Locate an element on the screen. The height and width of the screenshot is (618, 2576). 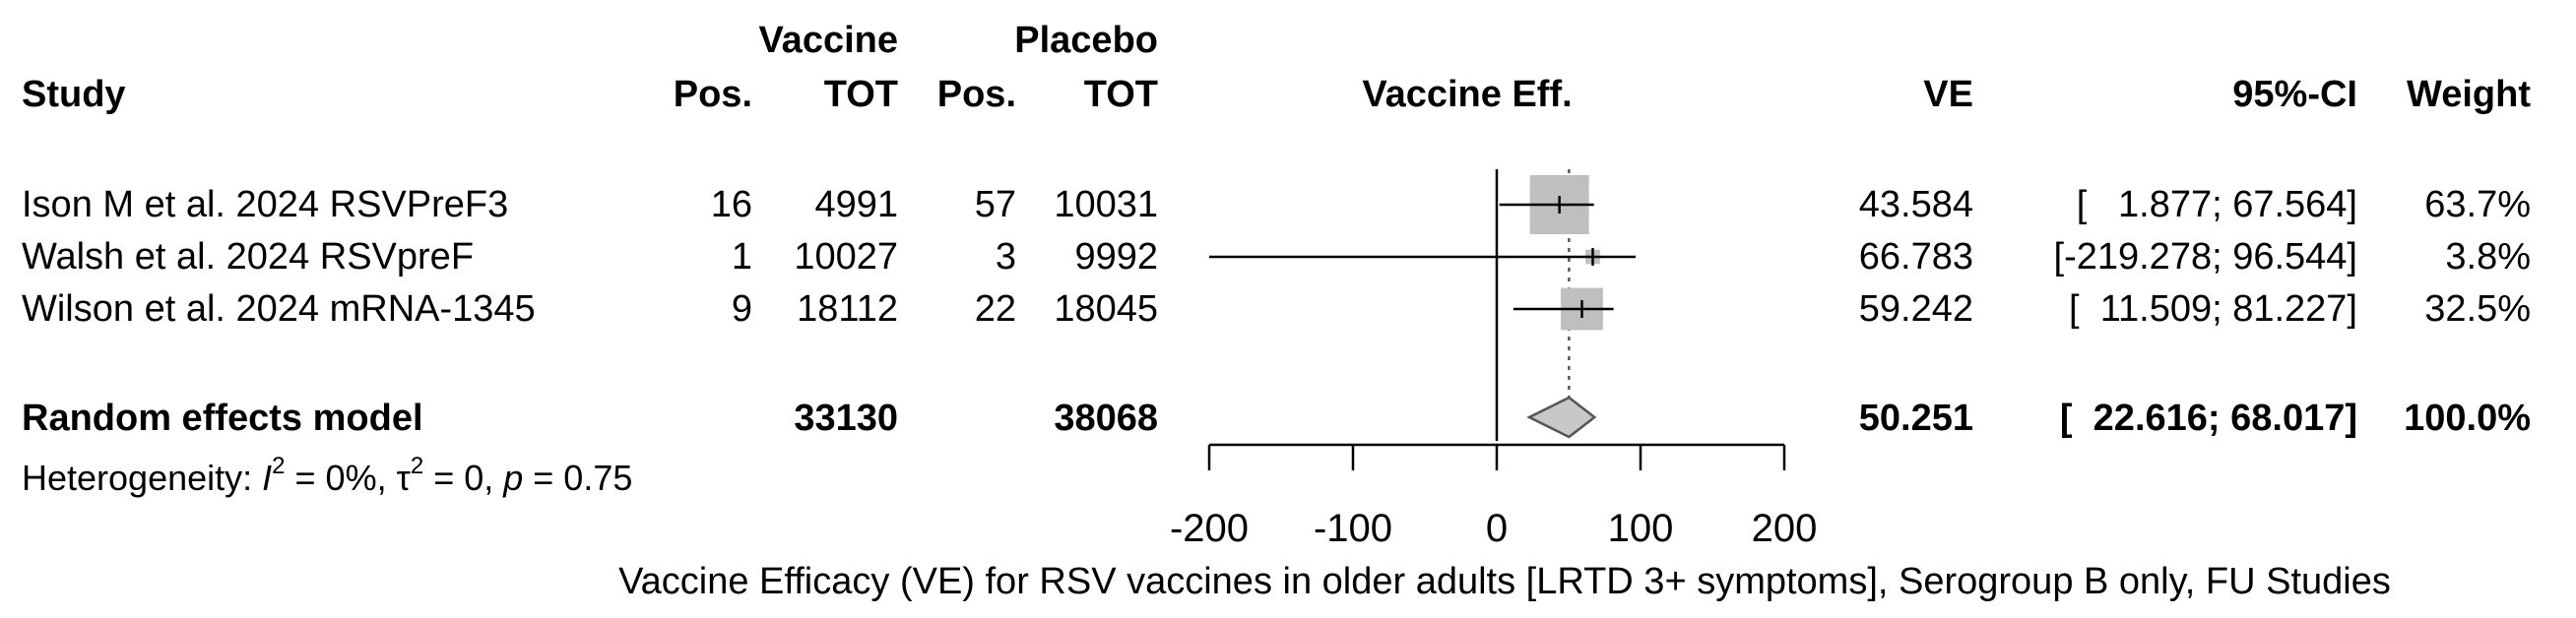
heterogeneity-part-3: = 0.75 is located at coordinates (578, 478).